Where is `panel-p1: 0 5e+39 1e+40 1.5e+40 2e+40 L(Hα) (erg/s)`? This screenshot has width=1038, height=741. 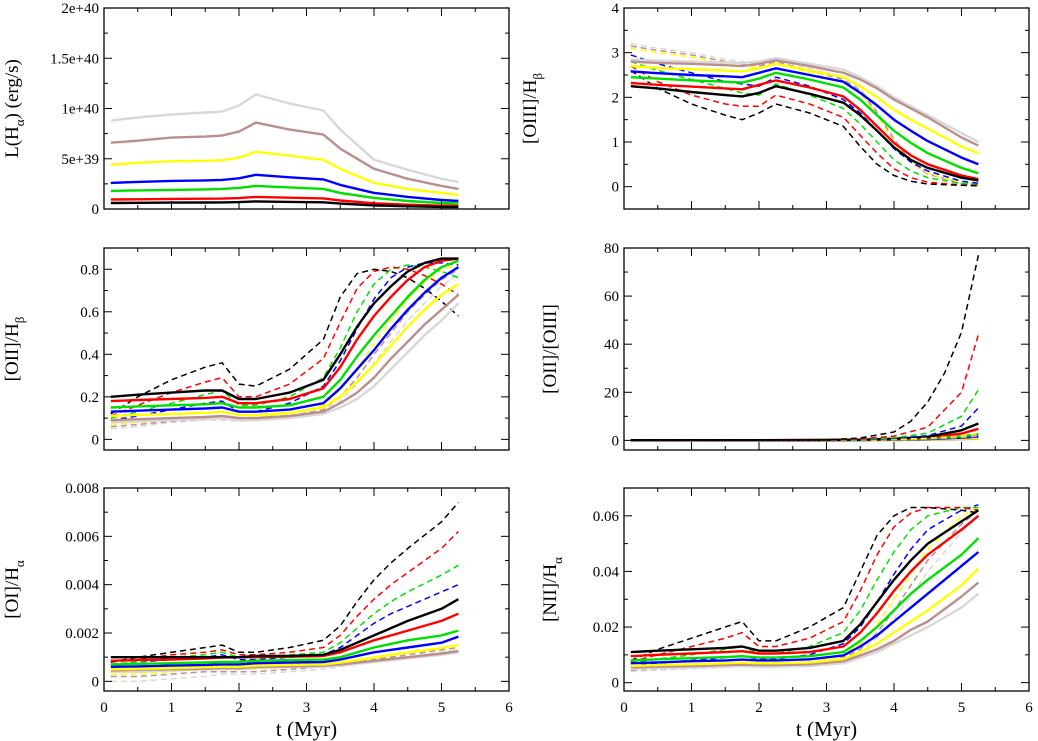 panel-p1: 0 5e+39 1e+40 1.5e+40 2e+40 L(Hα) (erg/s) is located at coordinates (256, 109).